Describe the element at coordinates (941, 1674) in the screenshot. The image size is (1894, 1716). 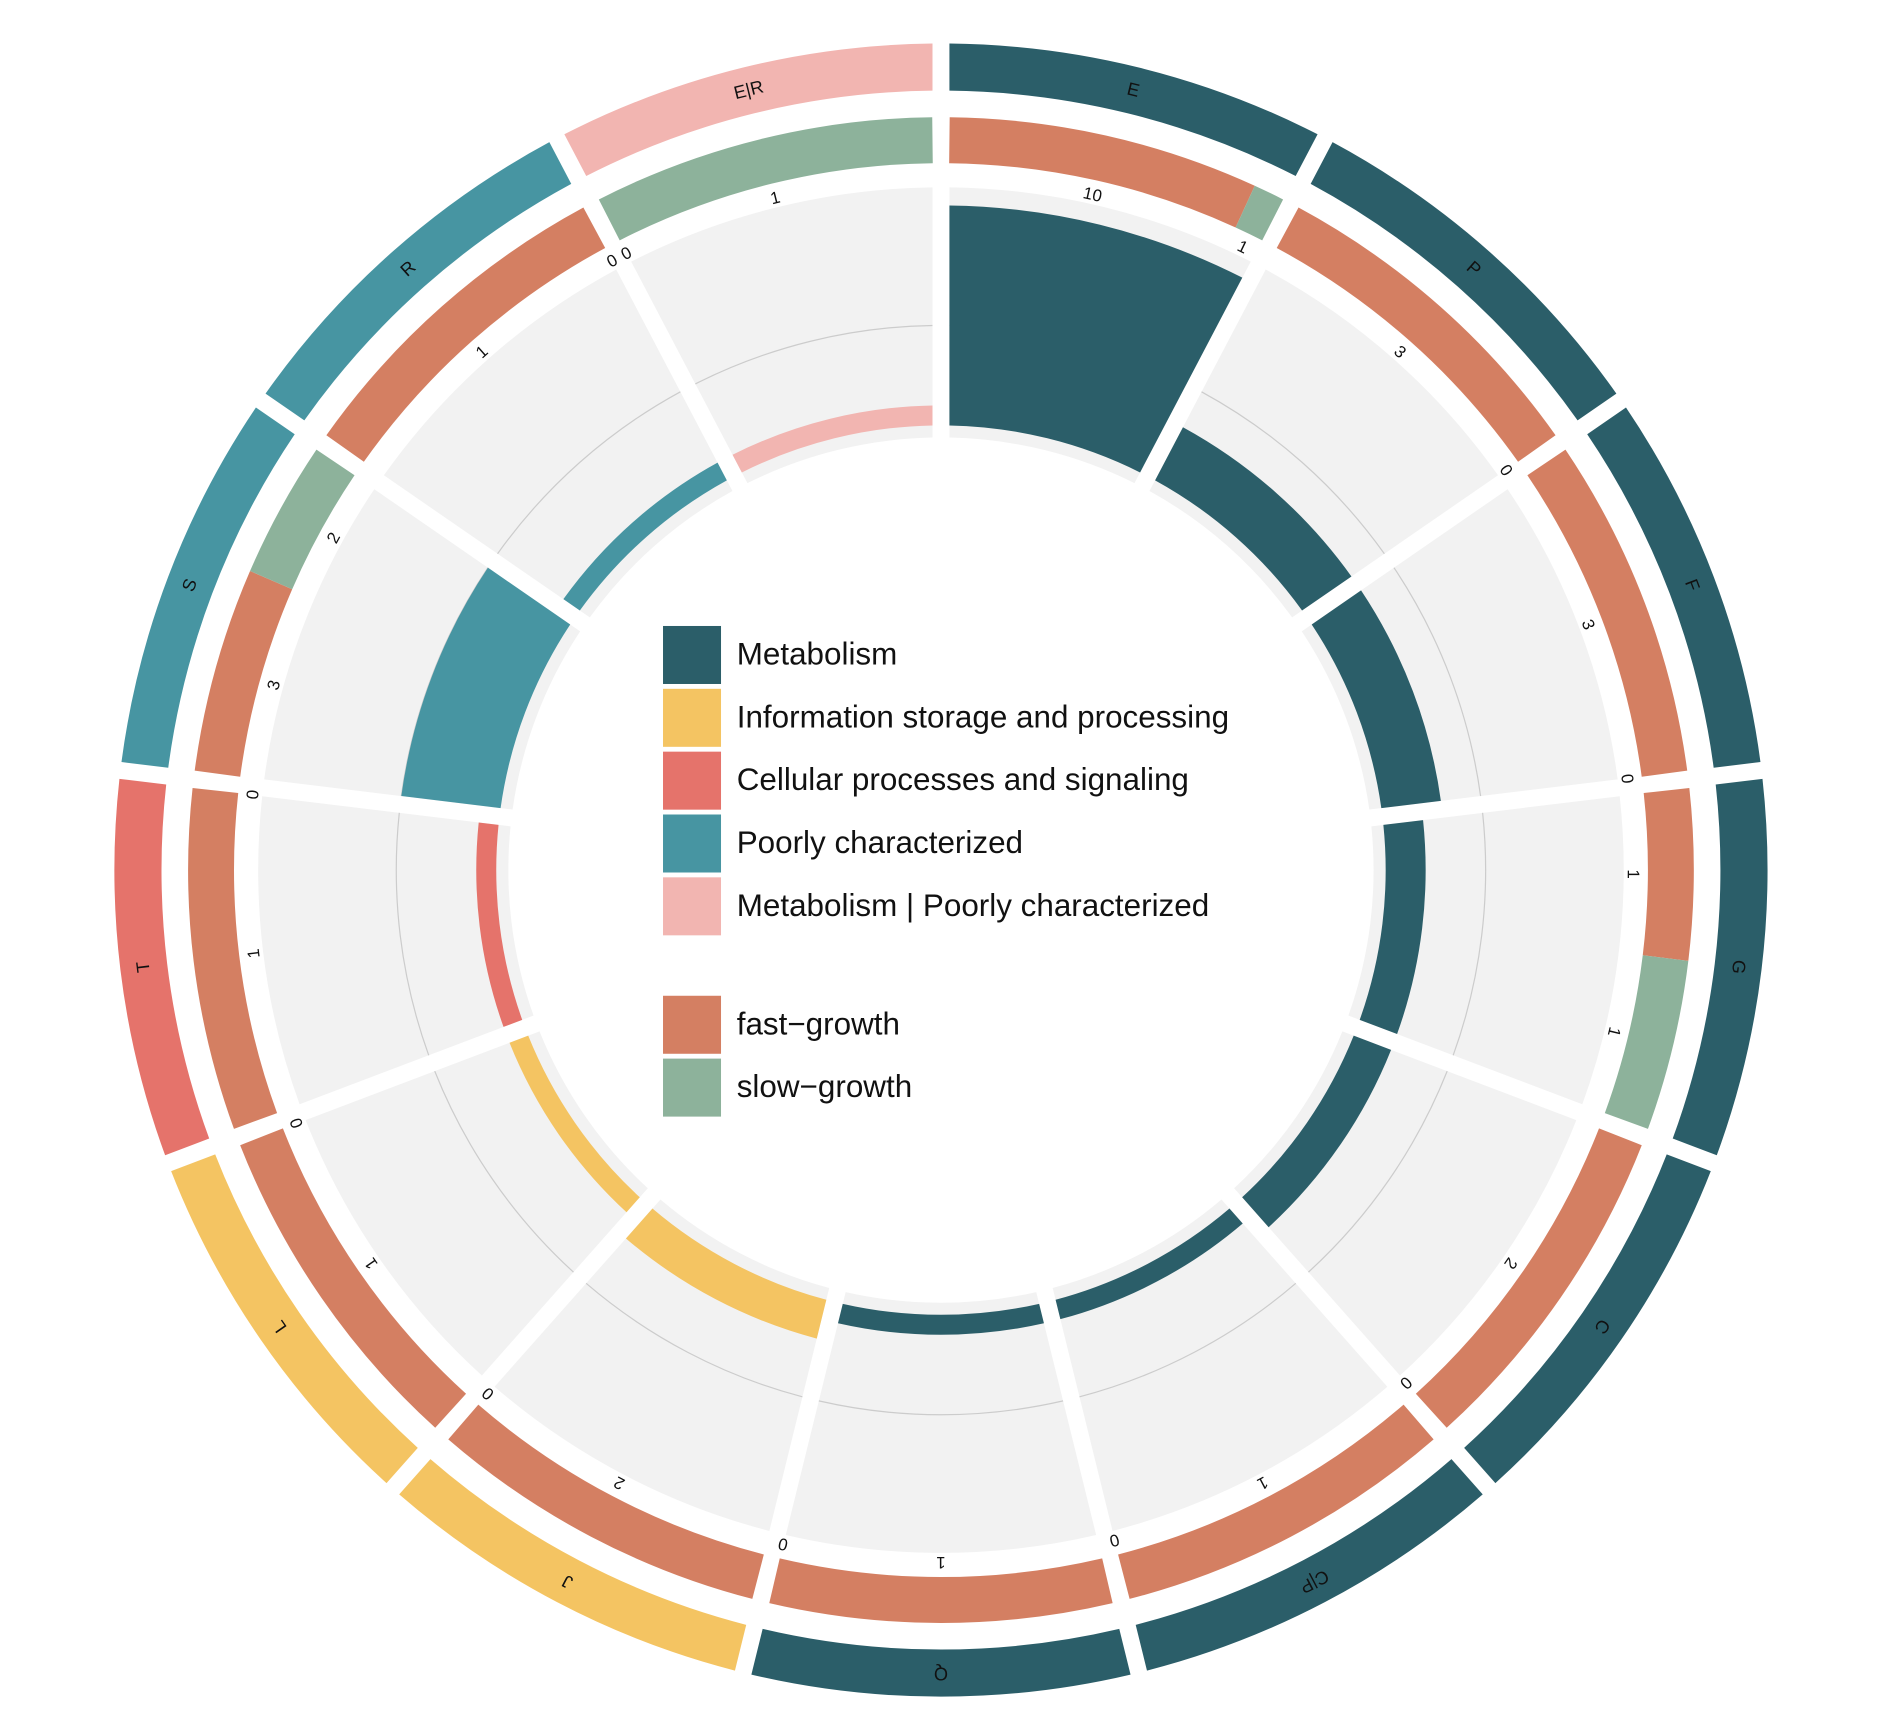
I see `category-label: Q` at that location.